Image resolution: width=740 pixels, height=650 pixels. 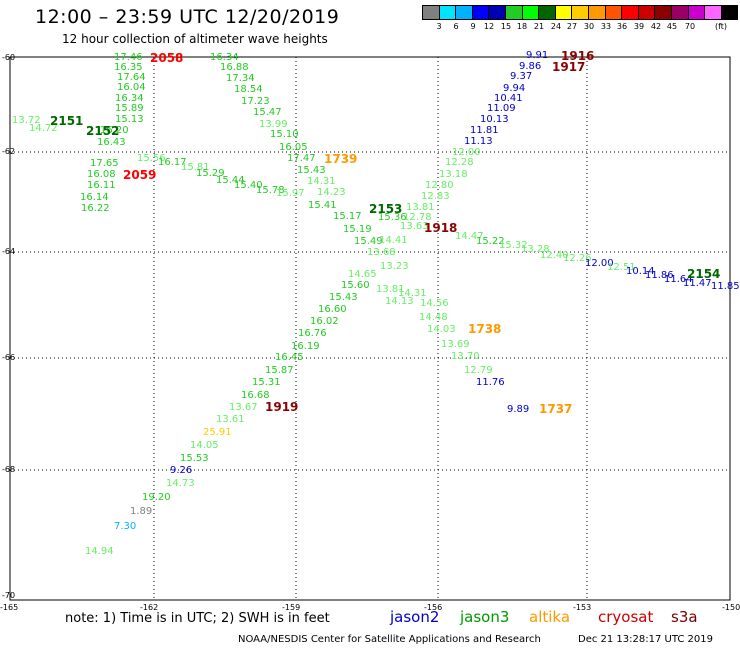 What do you see at coordinates (266, 382) in the screenshot?
I see `wave-height-value: 15.31` at bounding box center [266, 382].